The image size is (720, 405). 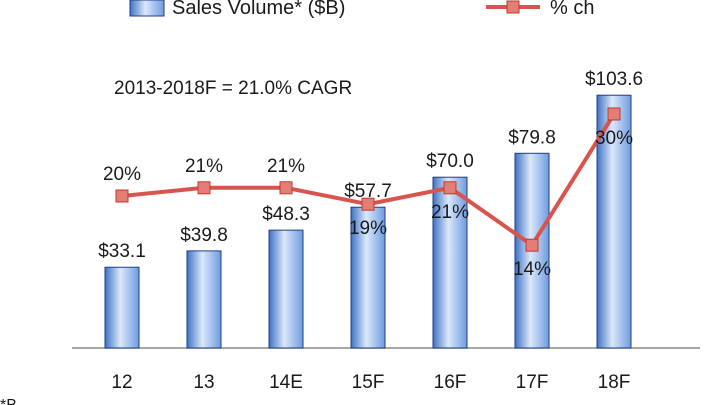 I want to click on cagr-annotation: 2013-2018F = 21.0% CAGR, so click(x=233, y=88).